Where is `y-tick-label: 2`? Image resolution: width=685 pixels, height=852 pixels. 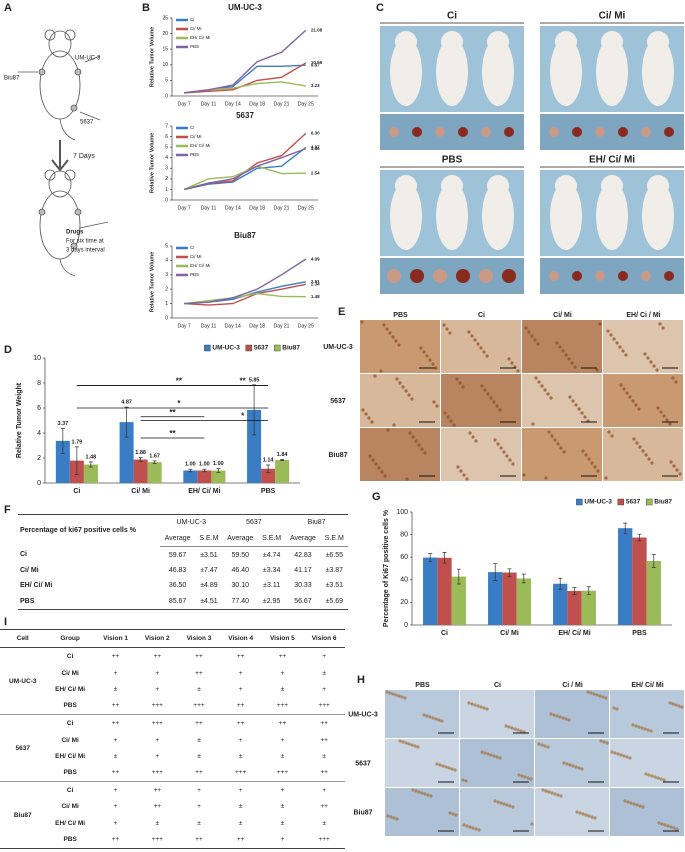 y-tick-label: 2 is located at coordinates (39, 458).